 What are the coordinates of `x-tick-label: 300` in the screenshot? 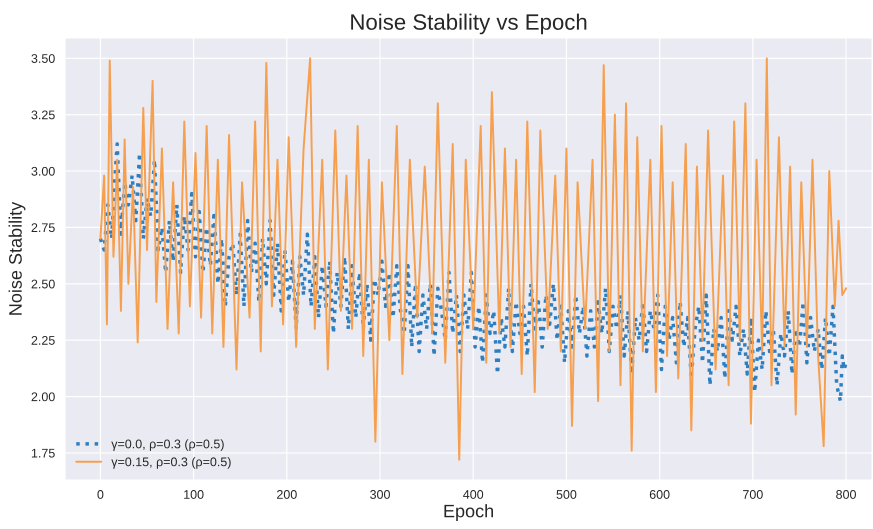 It's located at (380, 494).